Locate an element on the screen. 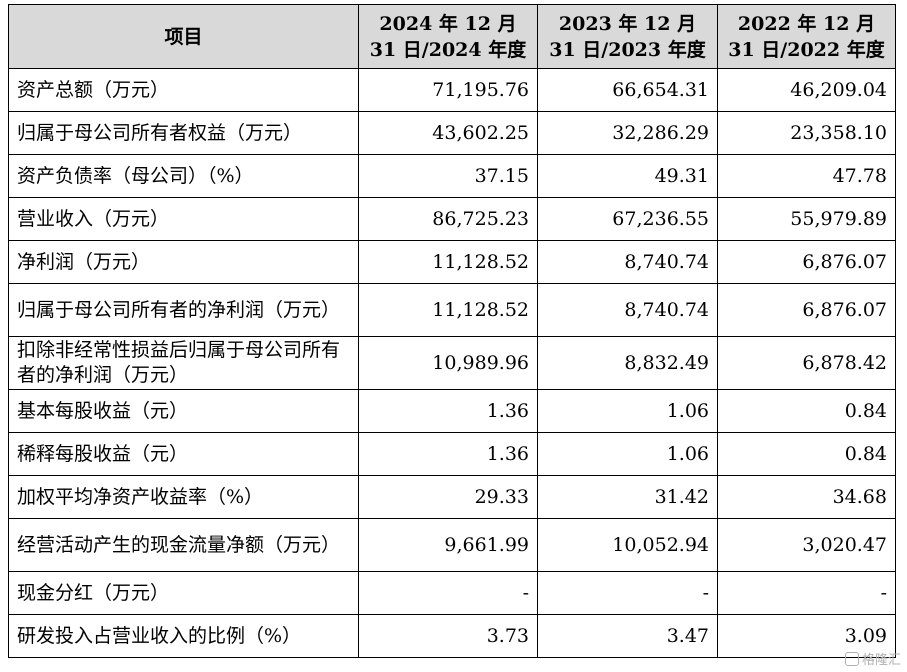 This screenshot has height=672, width=907. value-2024: - is located at coordinates (448, 593).